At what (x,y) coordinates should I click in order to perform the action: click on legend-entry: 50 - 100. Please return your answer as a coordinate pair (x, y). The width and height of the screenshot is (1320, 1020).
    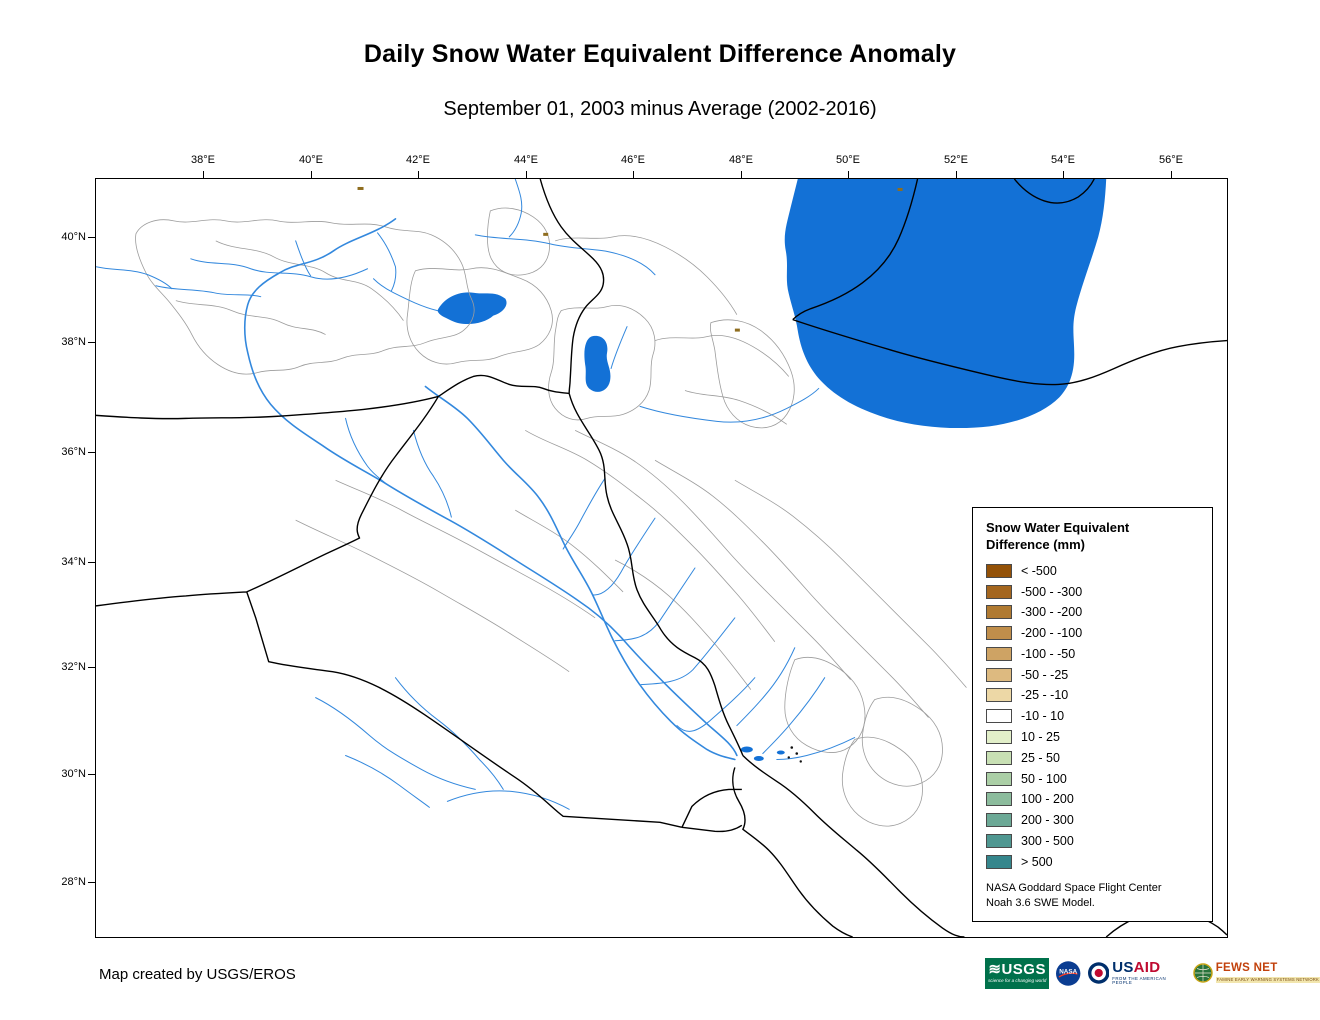
    Looking at the image, I should click on (1093, 778).